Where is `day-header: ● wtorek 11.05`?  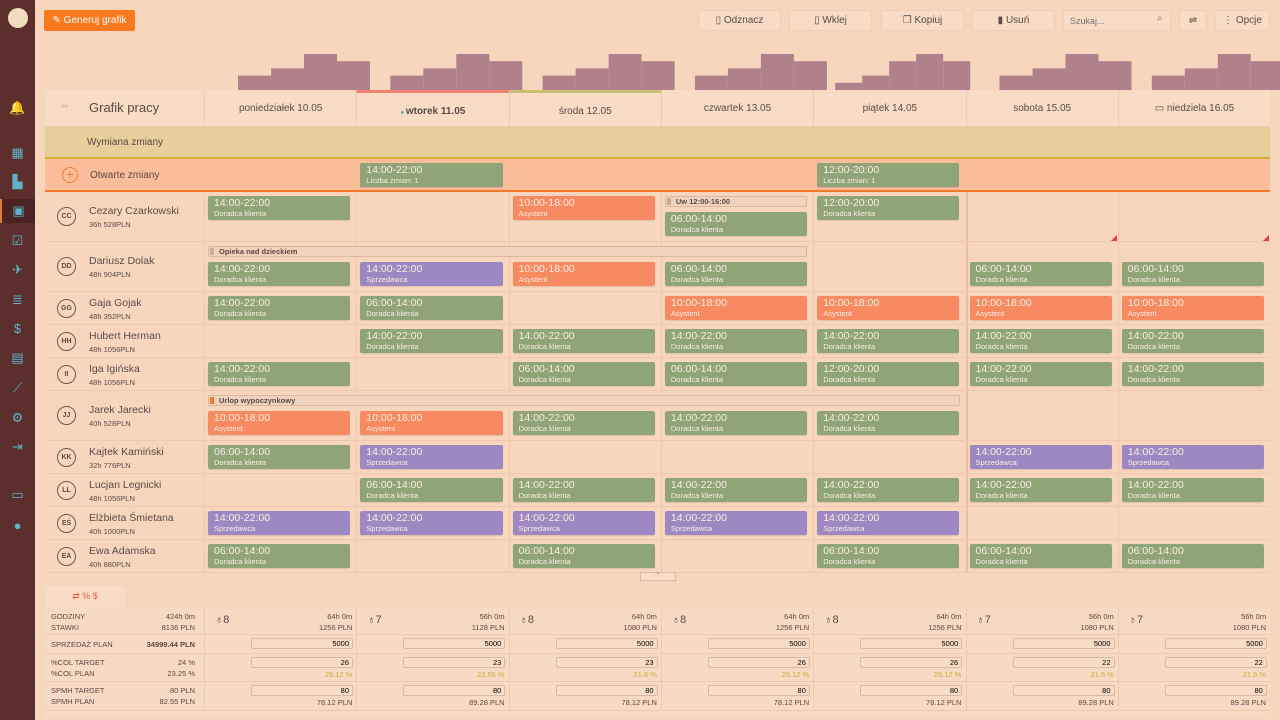 day-header: ● wtorek 11.05 is located at coordinates (432, 108).